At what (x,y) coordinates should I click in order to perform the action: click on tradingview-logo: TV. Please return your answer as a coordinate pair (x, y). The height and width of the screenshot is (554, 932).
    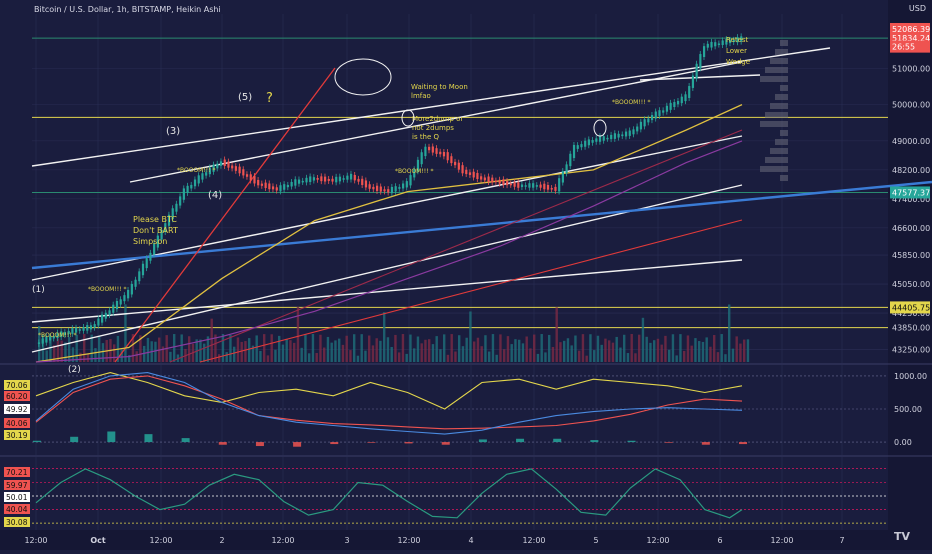
    Looking at the image, I should click on (902, 536).